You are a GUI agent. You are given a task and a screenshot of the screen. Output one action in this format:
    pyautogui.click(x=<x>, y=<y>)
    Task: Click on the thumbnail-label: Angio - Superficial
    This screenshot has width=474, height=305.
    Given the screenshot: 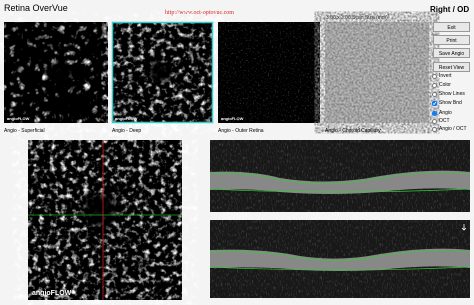 What is the action you would take?
    pyautogui.click(x=24, y=131)
    